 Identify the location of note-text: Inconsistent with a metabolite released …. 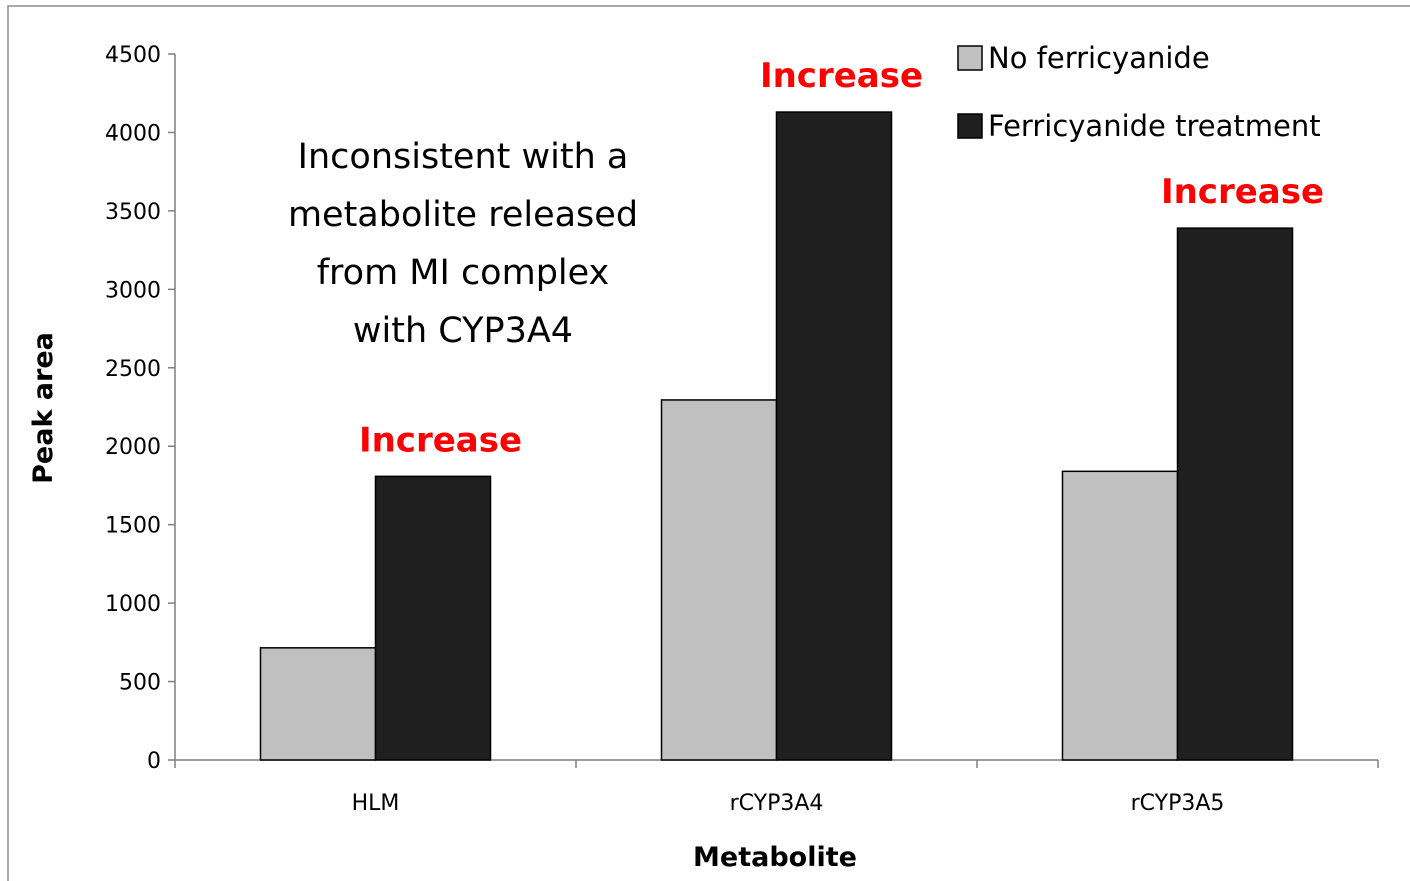
(463, 244).